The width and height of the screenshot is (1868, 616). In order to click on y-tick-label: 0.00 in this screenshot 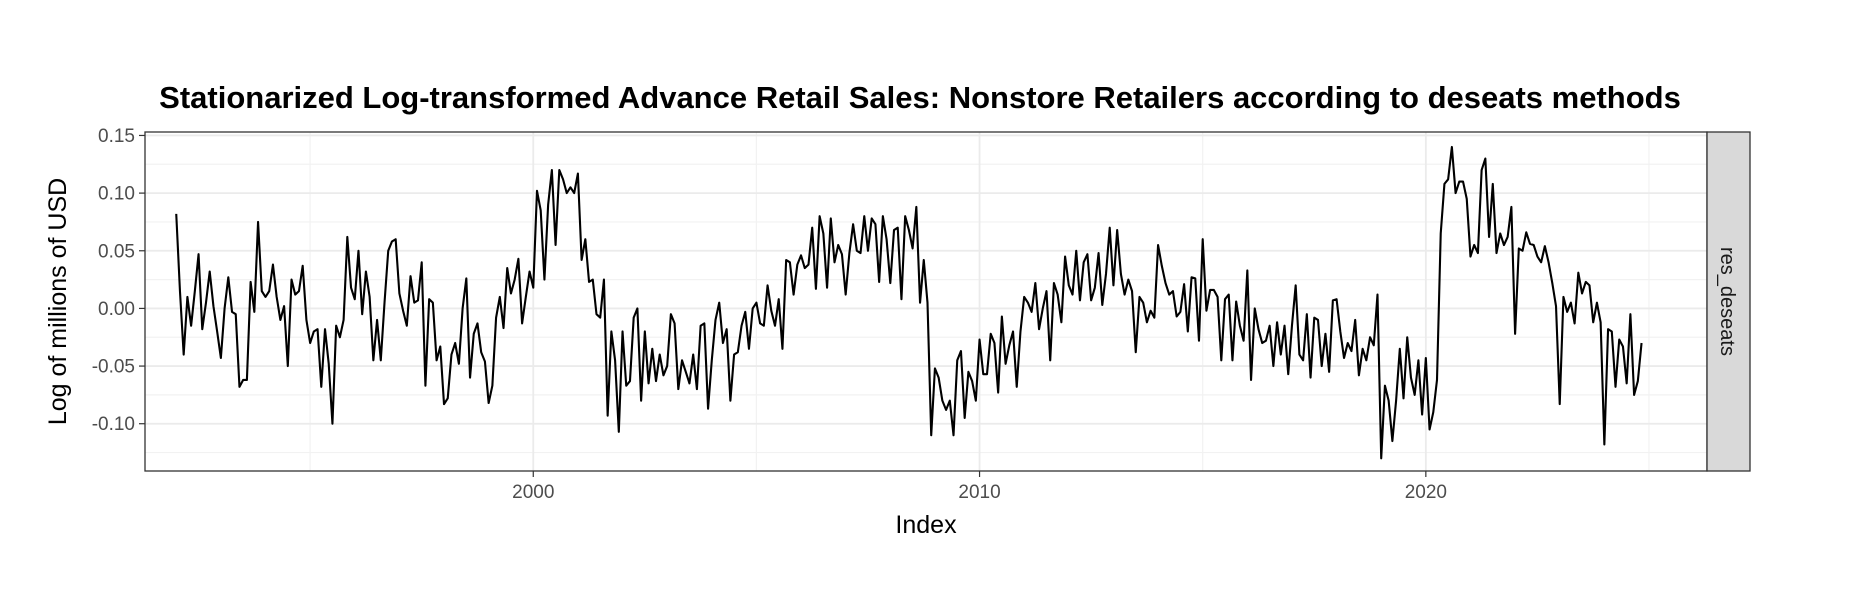, I will do `click(116, 309)`.